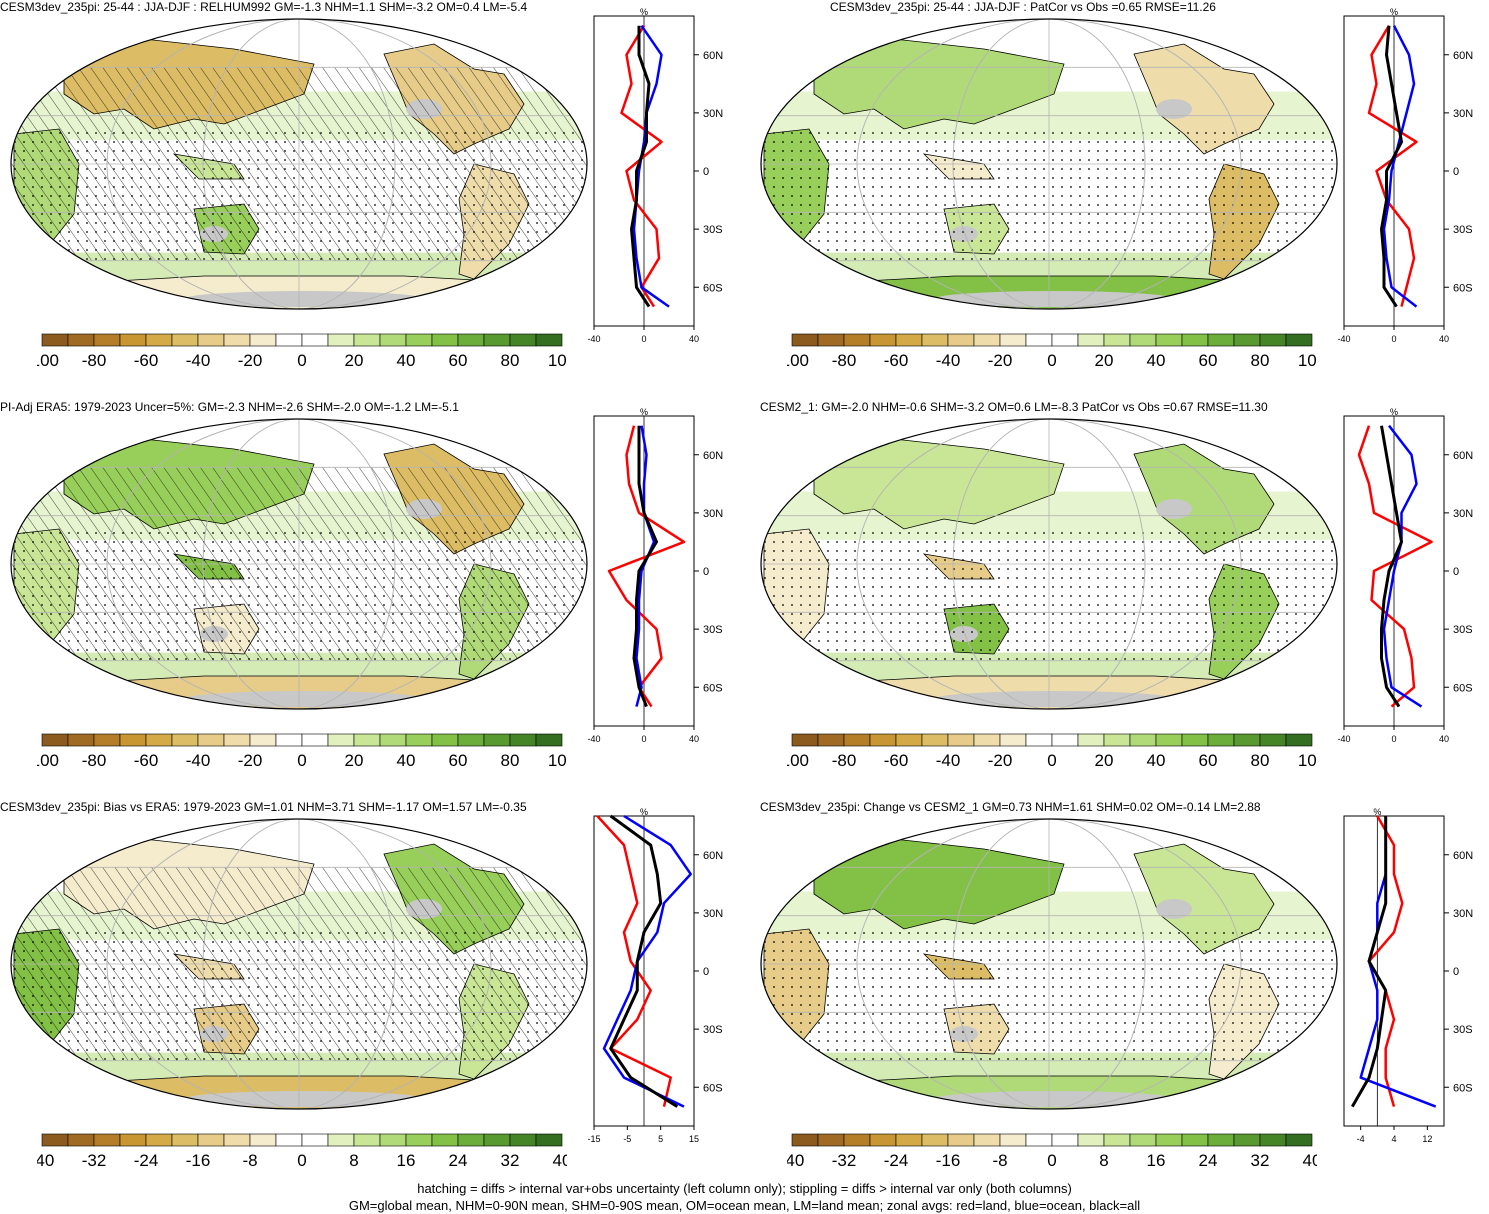 This screenshot has height=1214, width=1489. I want to click on lat-tick-label: 0, so click(706, 172).